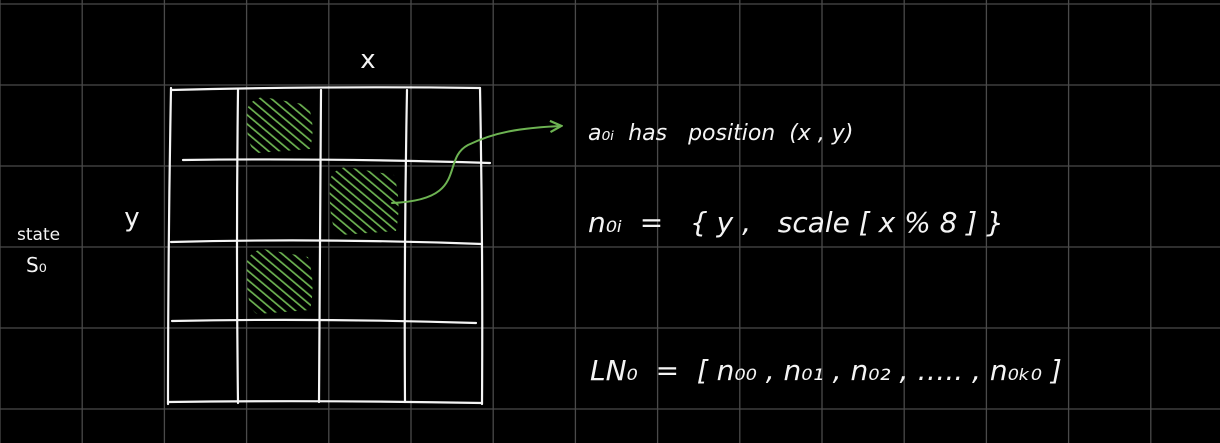  I want to click on note-equation: n₀ᵢ = { y , scale [ x % 8 ] }, so click(796, 222).